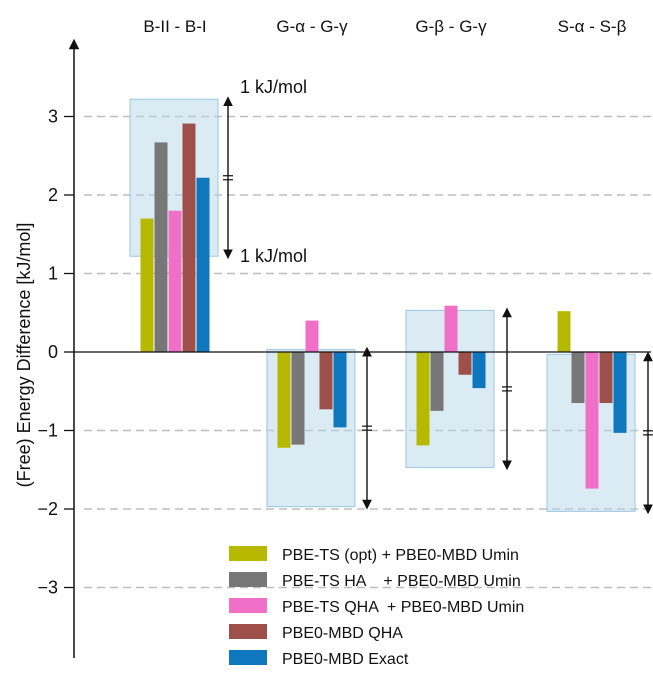  I want to click on legend-label: PBE-TS (opt) + PBE0-MBD Umin, so click(400, 555).